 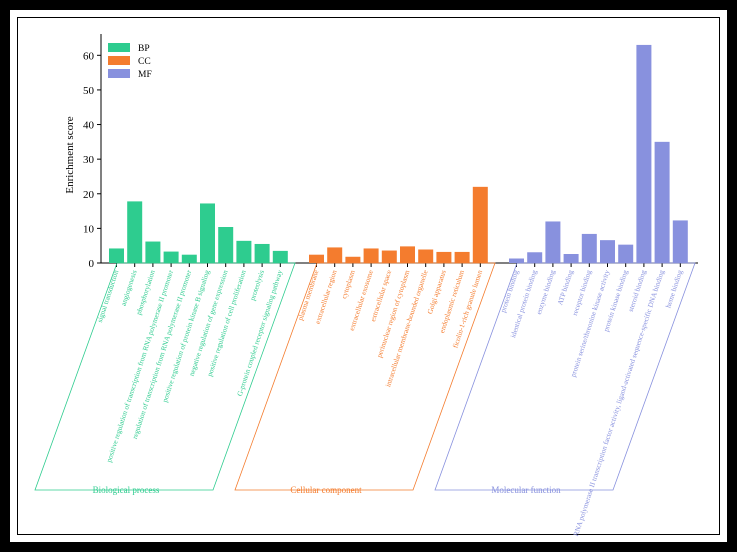 What do you see at coordinates (119, 60) in the screenshot?
I see `legend-swatch-cc` at bounding box center [119, 60].